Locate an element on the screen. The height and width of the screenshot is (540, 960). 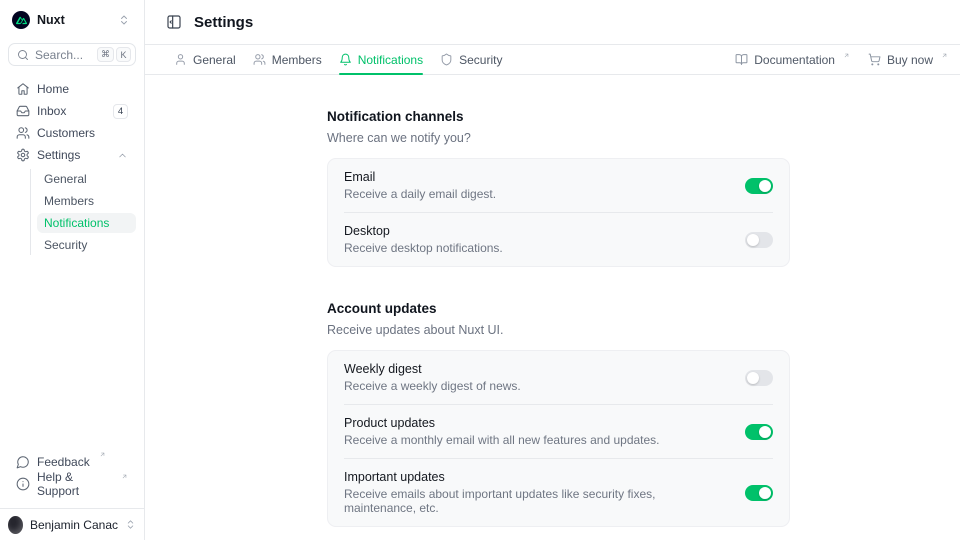
search-icon is located at coordinates (23, 55).